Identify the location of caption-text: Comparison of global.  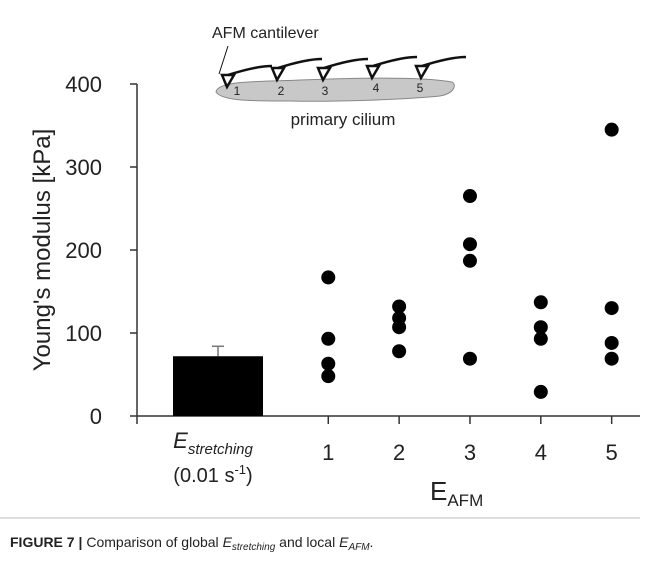
(154, 542).